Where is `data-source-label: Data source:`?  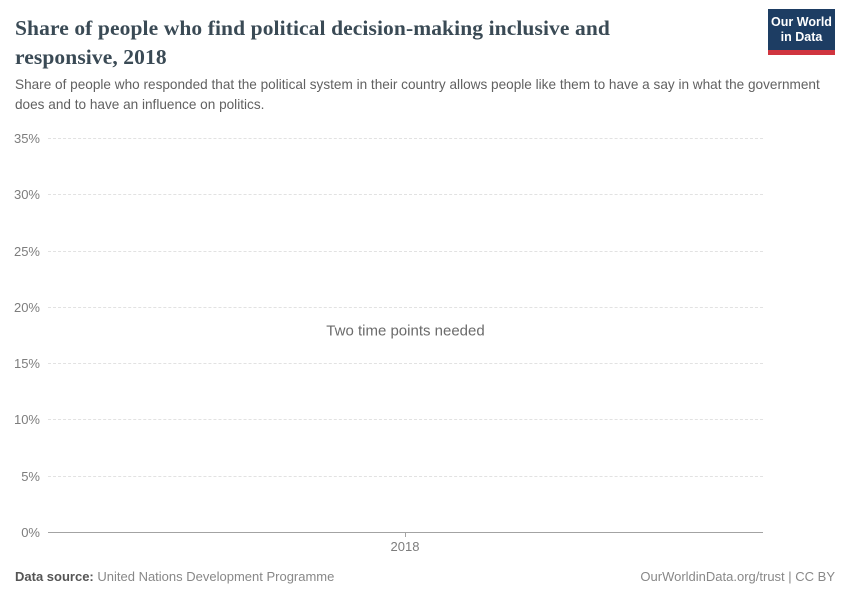
data-source-label: Data source: is located at coordinates (54, 576).